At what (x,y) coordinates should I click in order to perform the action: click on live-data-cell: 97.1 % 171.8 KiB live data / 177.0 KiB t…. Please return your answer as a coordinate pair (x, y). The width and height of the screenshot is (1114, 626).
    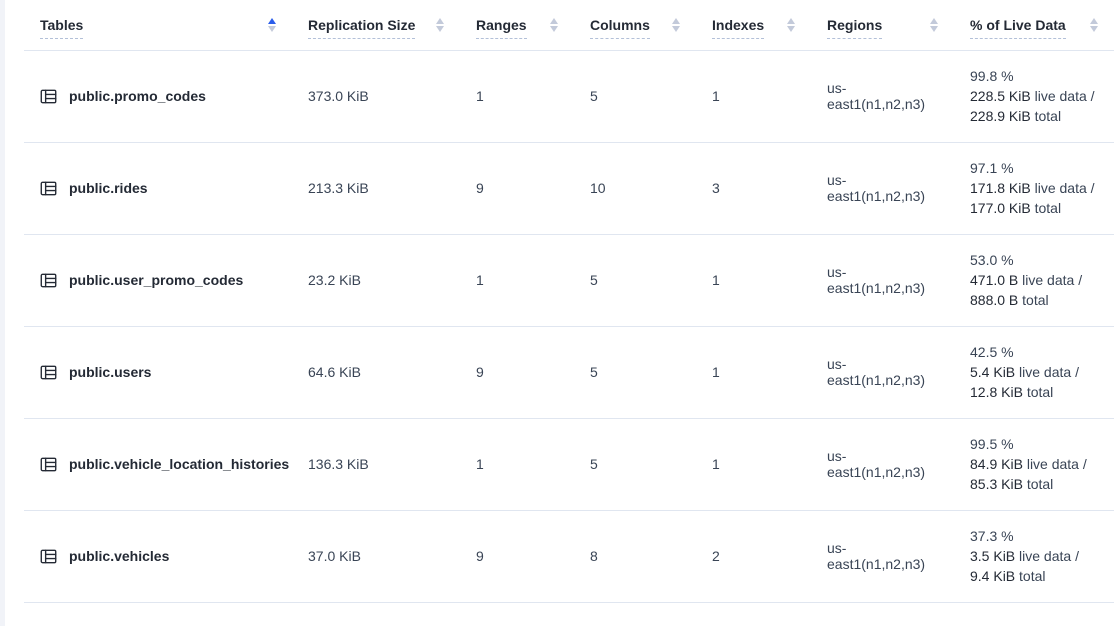
    Looking at the image, I should click on (1034, 188).